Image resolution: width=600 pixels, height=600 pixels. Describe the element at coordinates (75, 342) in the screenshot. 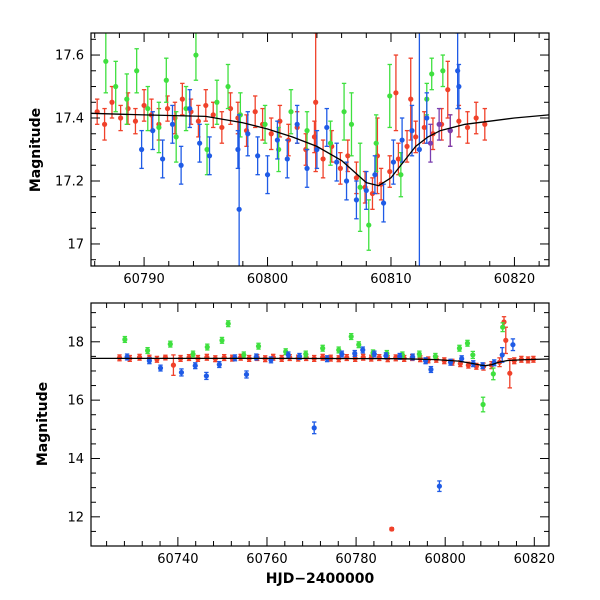

I see `y-tick-label: 18` at that location.